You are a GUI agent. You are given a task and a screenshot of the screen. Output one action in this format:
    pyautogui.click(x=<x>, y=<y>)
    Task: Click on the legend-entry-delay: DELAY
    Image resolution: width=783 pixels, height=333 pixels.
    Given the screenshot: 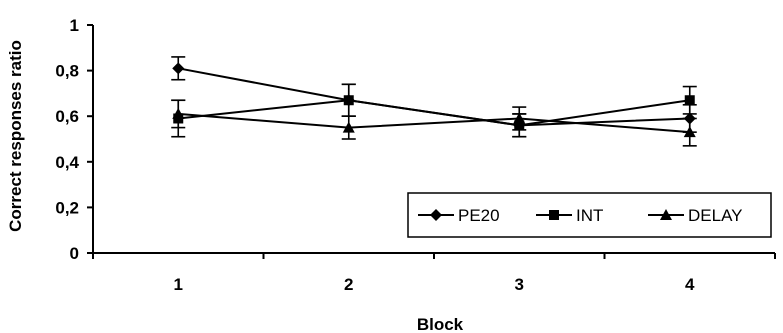 What is the action you would take?
    pyautogui.click(x=695, y=215)
    